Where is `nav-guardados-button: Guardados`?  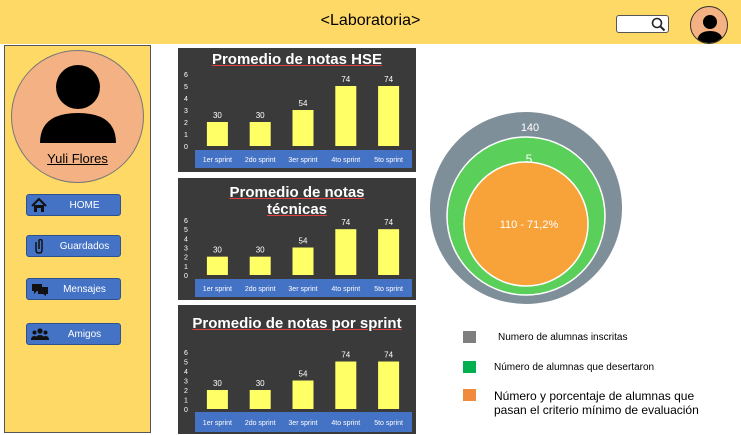 nav-guardados-button: Guardados is located at coordinates (73, 246).